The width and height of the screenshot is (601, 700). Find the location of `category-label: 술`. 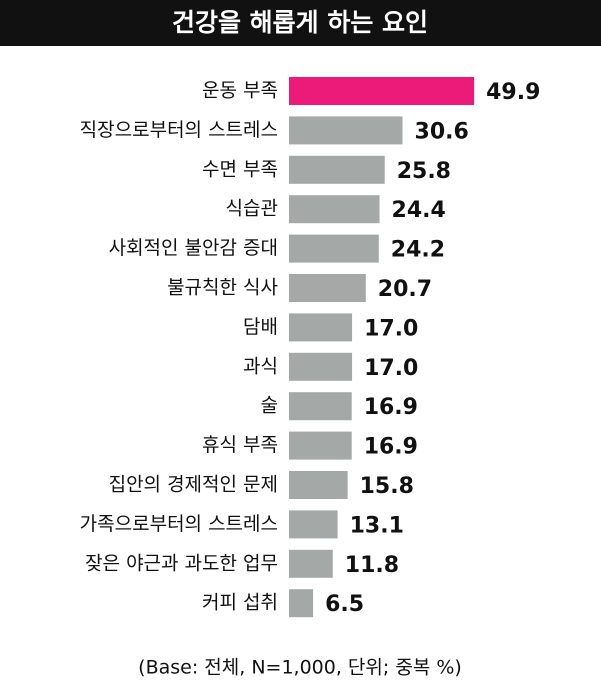

category-label: 술 is located at coordinates (269, 406).